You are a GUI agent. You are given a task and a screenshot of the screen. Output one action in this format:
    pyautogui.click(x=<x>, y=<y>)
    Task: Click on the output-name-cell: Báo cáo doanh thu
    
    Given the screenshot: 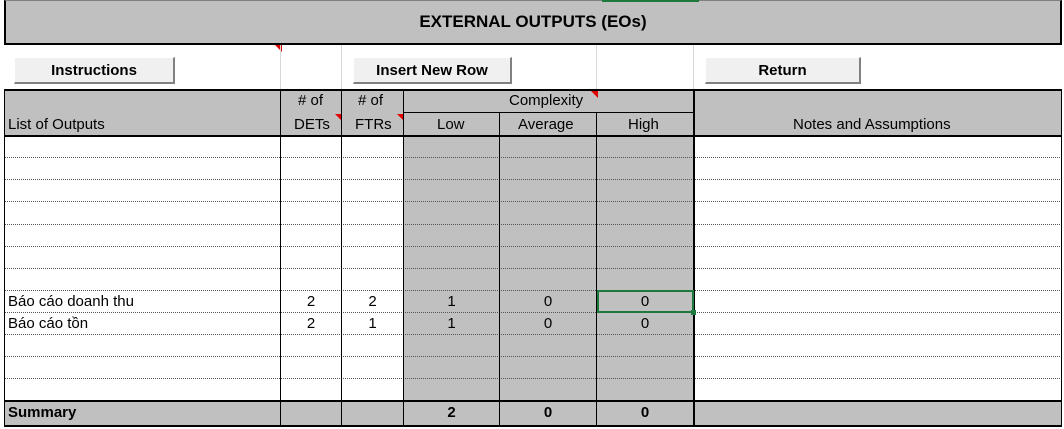 What is the action you would take?
    pyautogui.click(x=71, y=301)
    